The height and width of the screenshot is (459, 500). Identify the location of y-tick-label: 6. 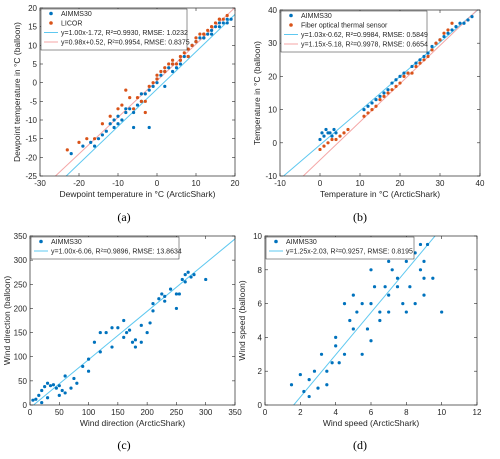
(260, 304).